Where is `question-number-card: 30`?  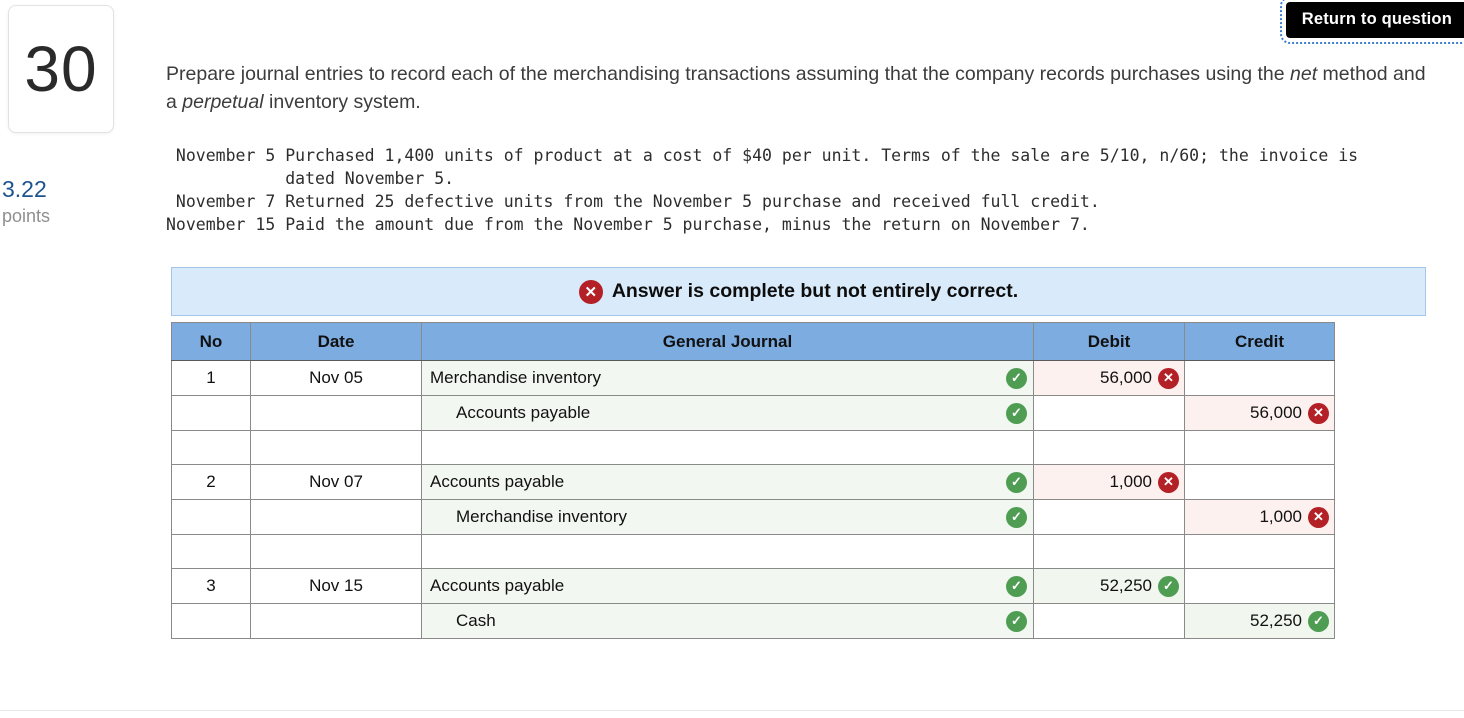
question-number-card: 30 is located at coordinates (61, 69).